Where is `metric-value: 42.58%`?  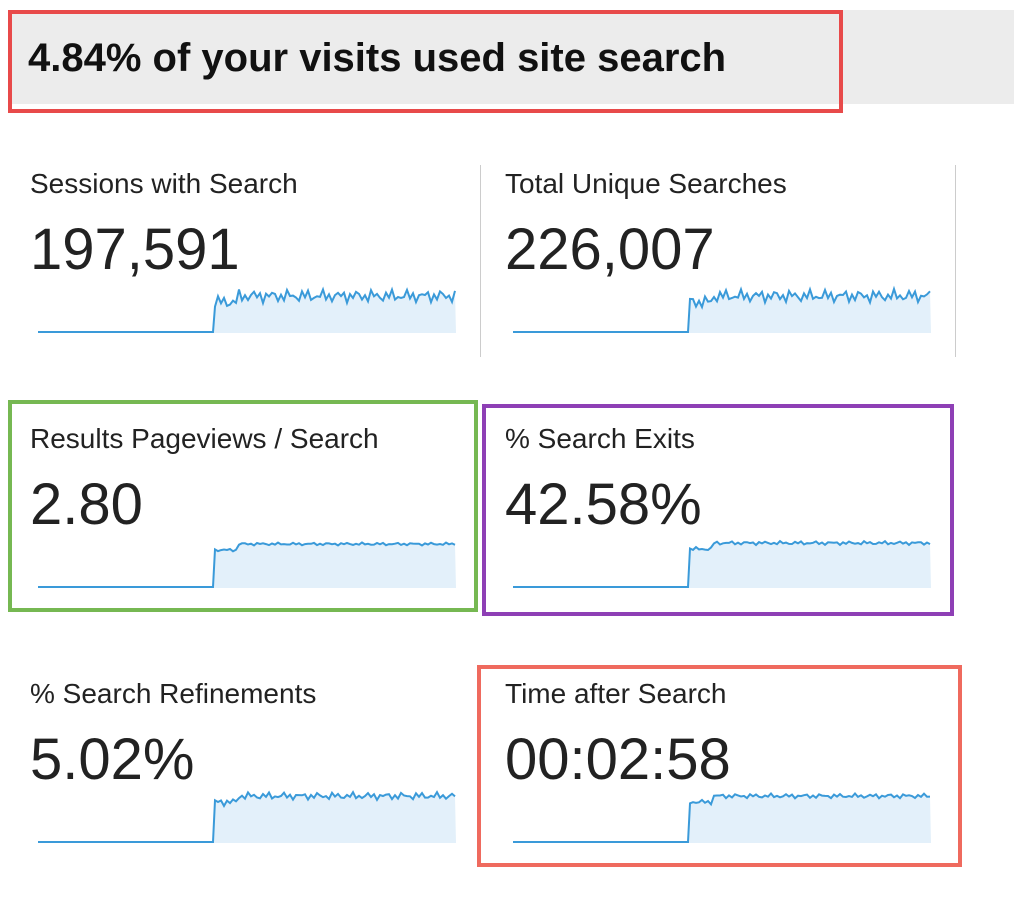
metric-value: 42.58% is located at coordinates (603, 504).